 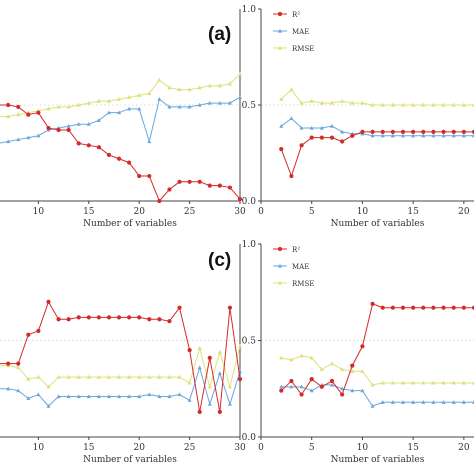 What do you see at coordinates (249, 106) in the screenshot?
I see `y-tick-label: 0.5` at bounding box center [249, 106].